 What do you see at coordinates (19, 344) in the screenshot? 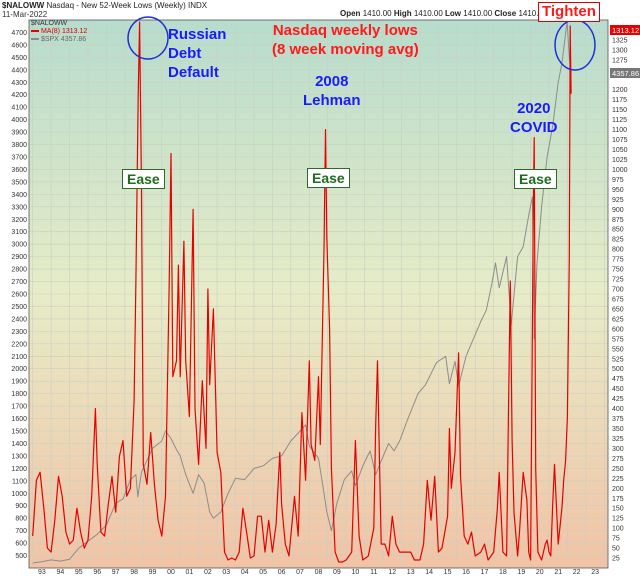
I see `left-tick-label: 2200` at bounding box center [19, 344].